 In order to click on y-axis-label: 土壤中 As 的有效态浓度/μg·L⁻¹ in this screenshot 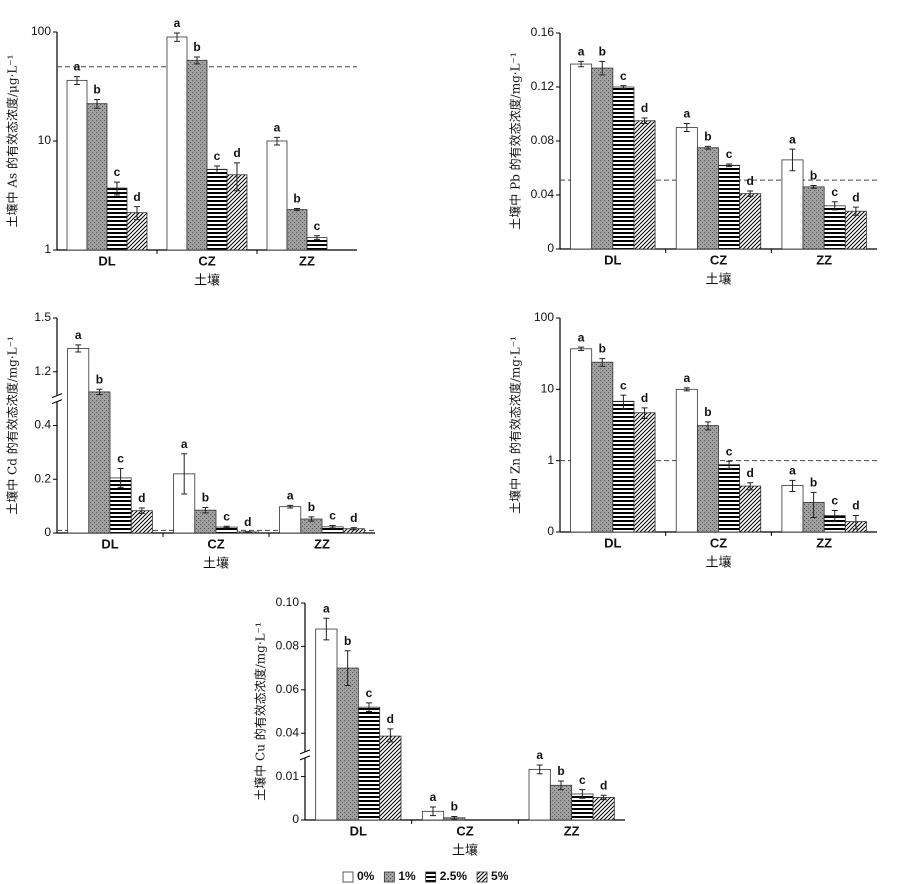, I will do `click(12, 141)`.